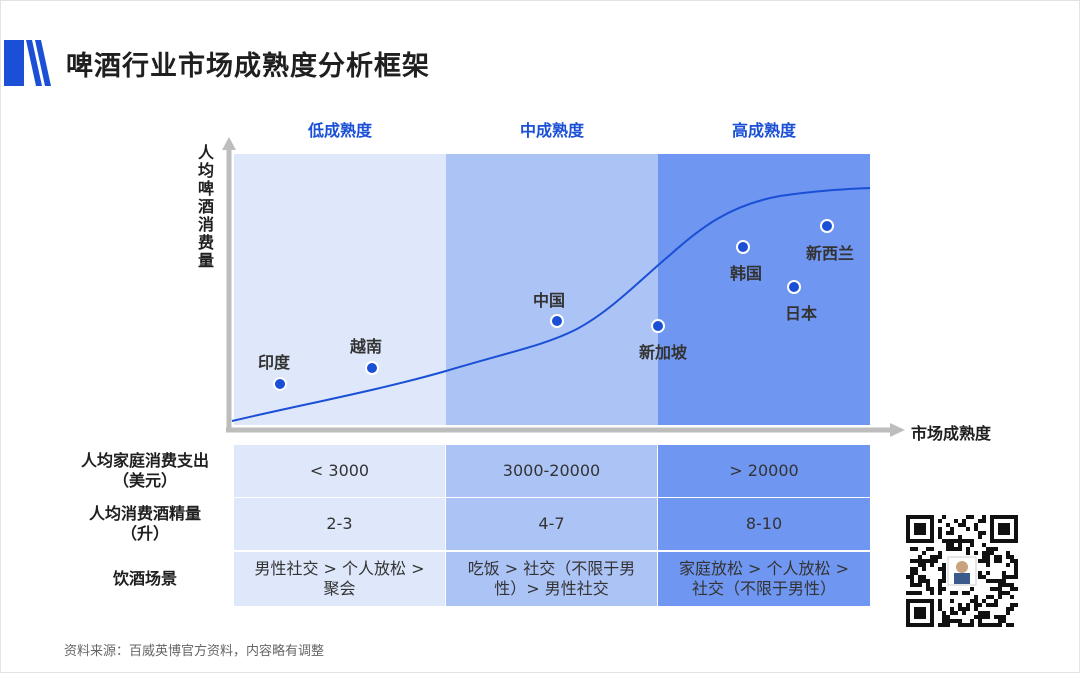  I want to click on table-cell: > 20000, so click(764, 471).